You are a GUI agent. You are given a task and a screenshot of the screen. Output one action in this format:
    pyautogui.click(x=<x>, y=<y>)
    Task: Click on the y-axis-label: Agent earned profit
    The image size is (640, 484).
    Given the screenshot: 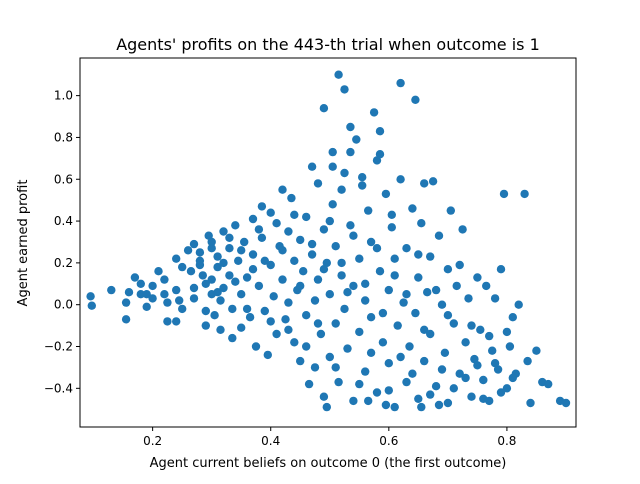 What is the action you would take?
    pyautogui.click(x=23, y=243)
    